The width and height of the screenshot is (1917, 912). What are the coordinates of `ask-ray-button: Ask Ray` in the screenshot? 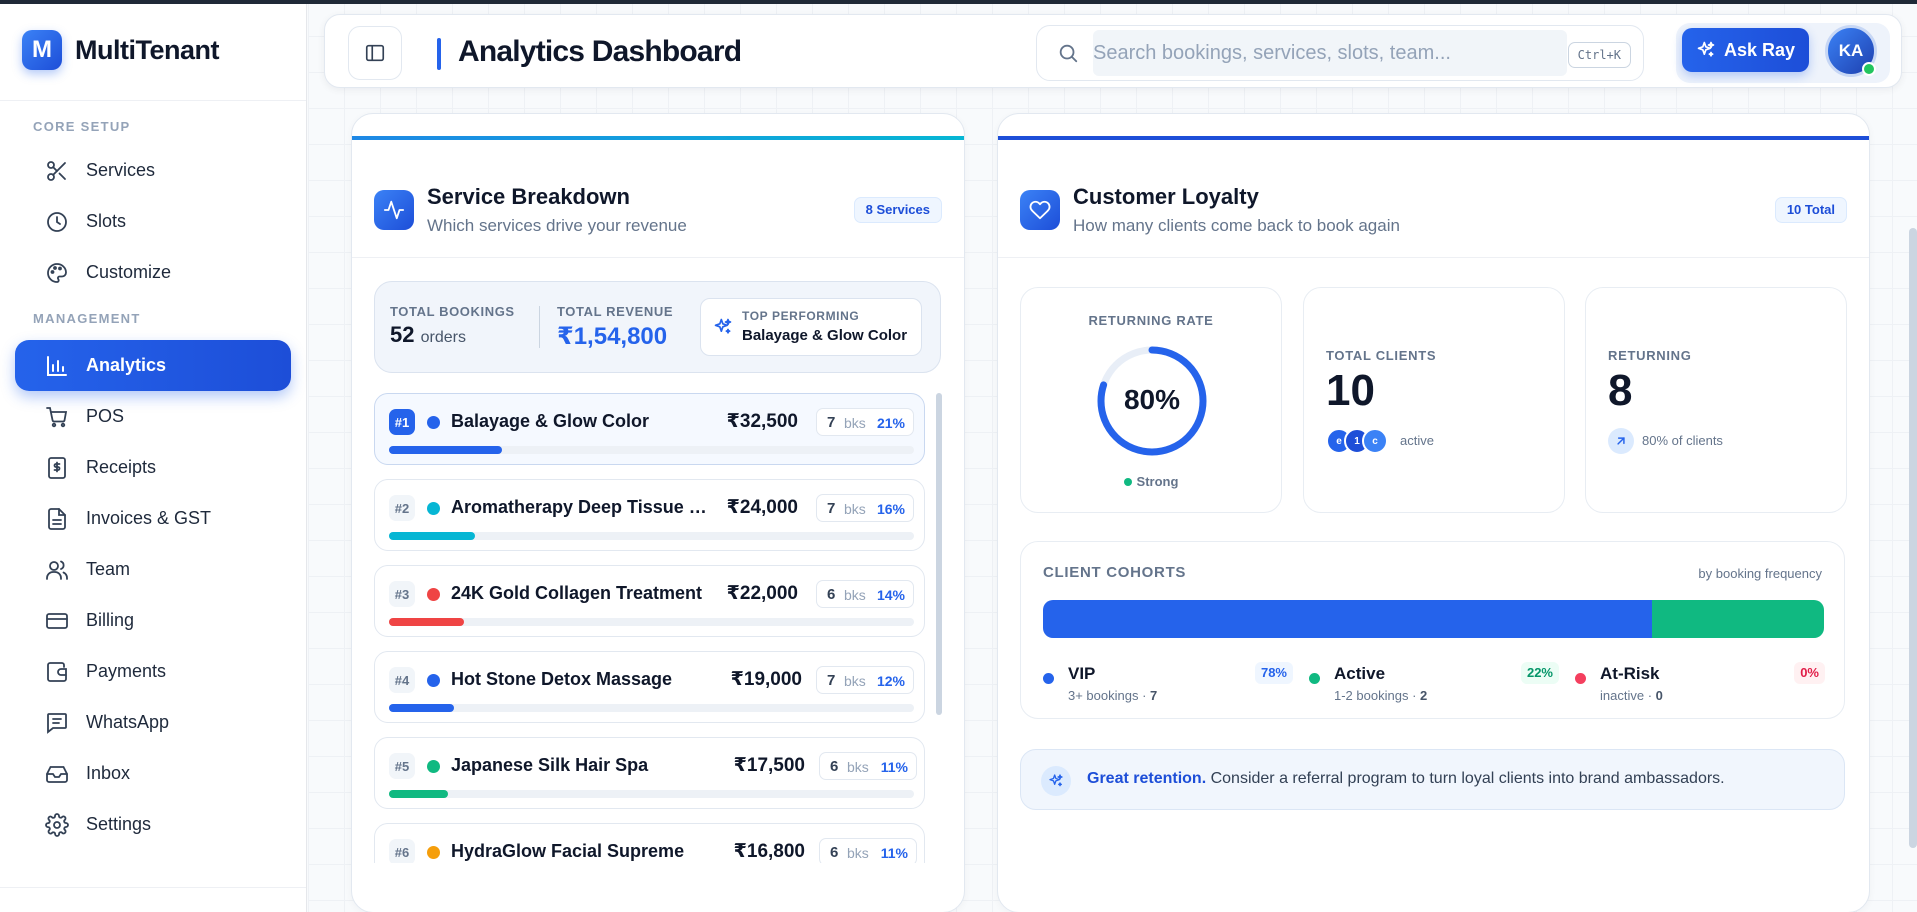 It's located at (1745, 50).